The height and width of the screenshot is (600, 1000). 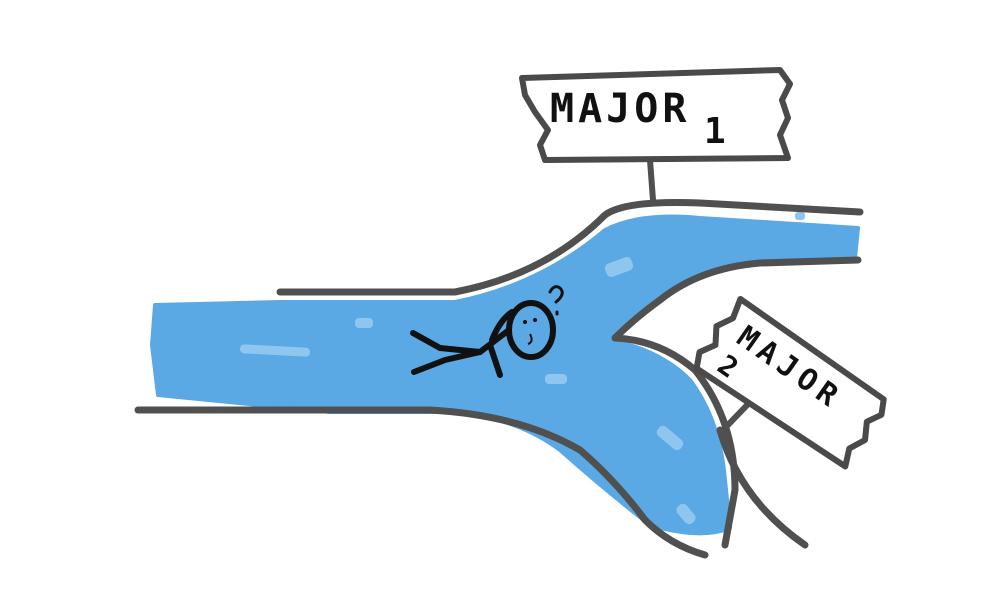 I want to click on sign-major-1-word: MAJOR, so click(x=620, y=109).